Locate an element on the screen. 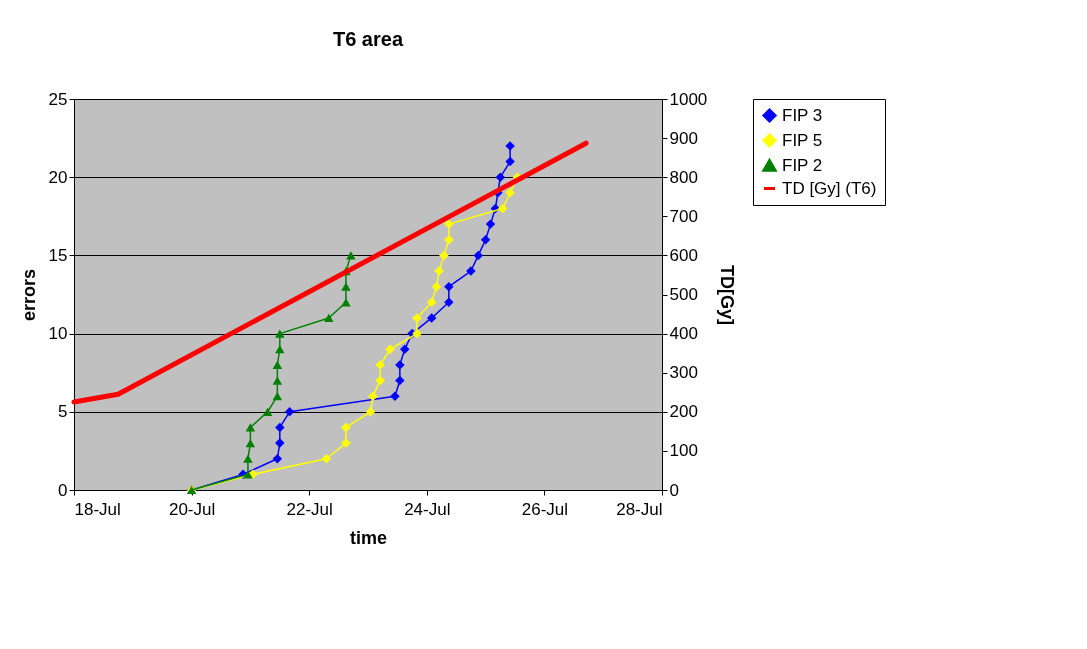  y-tick-label: 10 is located at coordinates (58, 334).